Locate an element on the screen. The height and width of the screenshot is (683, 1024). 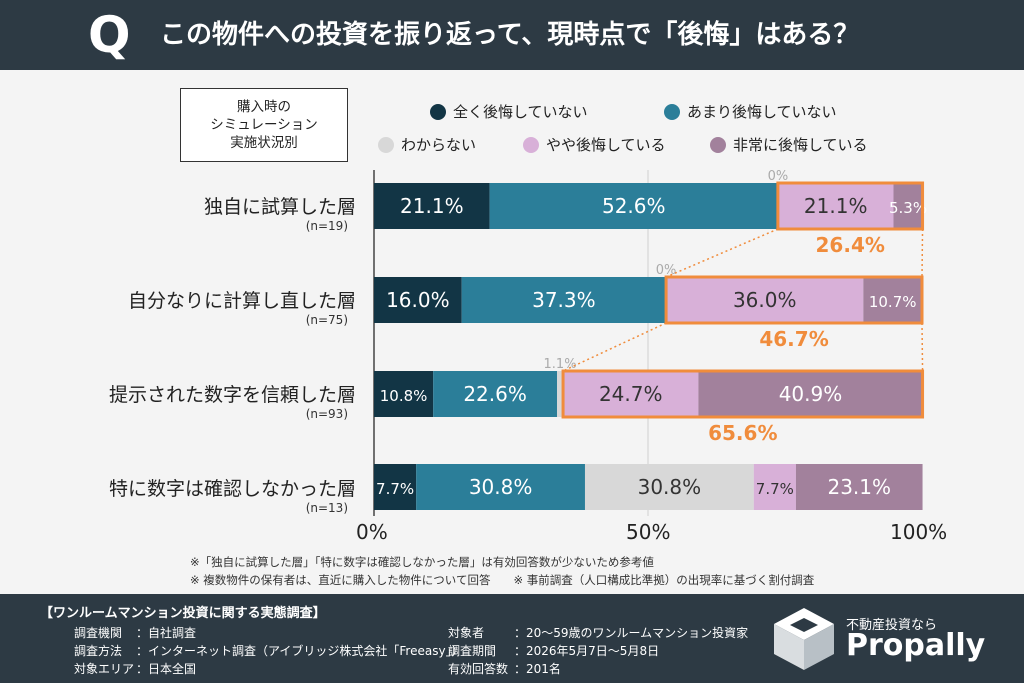
bar-segment-r3-s3 is located at coordinates (774, 487).